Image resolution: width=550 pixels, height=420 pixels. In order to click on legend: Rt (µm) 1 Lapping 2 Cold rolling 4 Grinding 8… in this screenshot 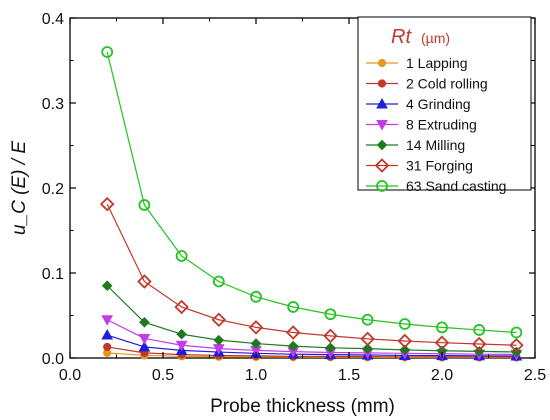, I will do `click(444, 105)`.